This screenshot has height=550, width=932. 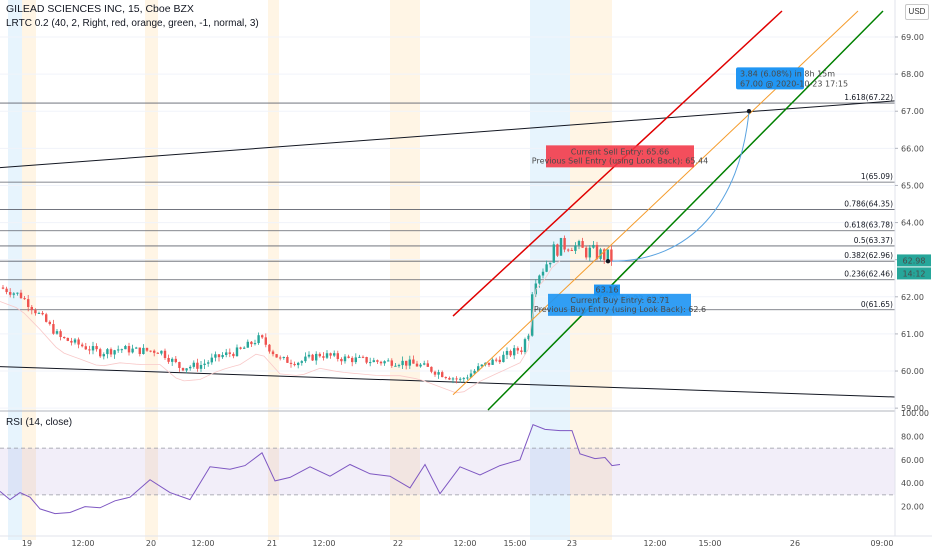 What do you see at coordinates (280, 327) in the screenshot?
I see `envelope-line` at bounding box center [280, 327].